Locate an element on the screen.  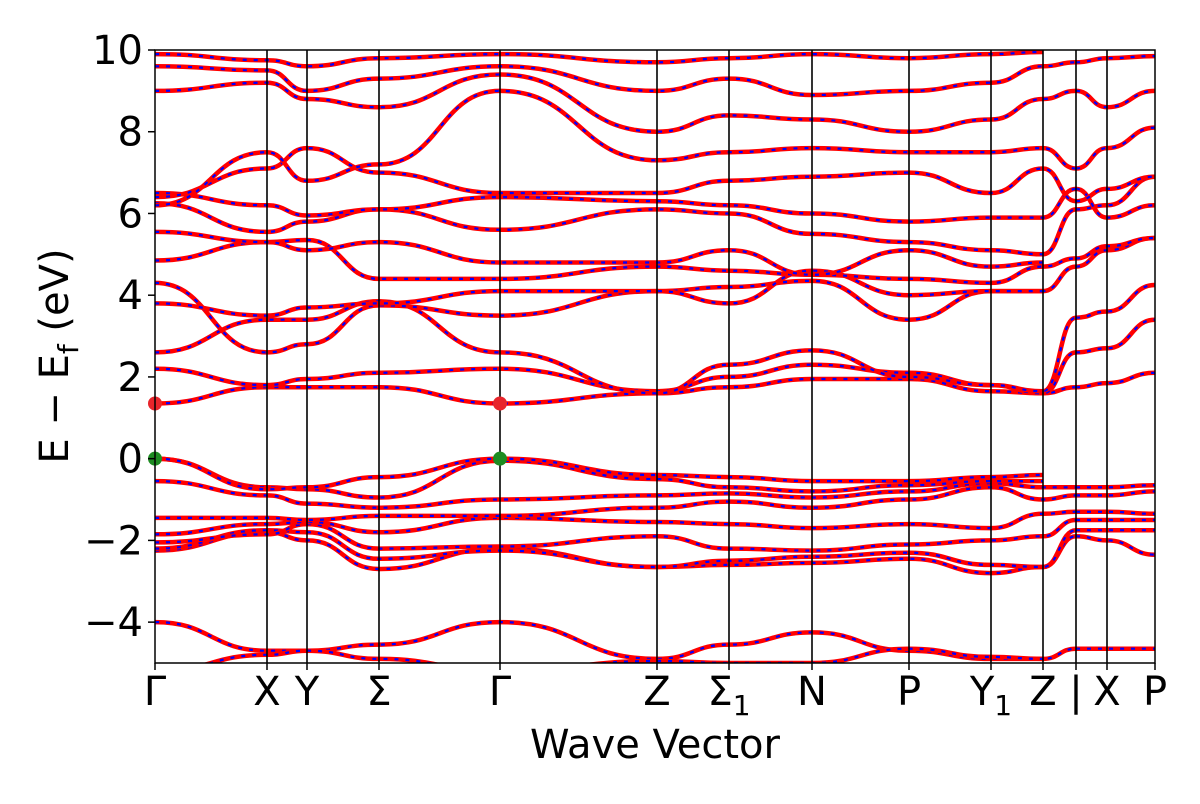
band-line-21-seg1 is located at coordinates (1115, 99).